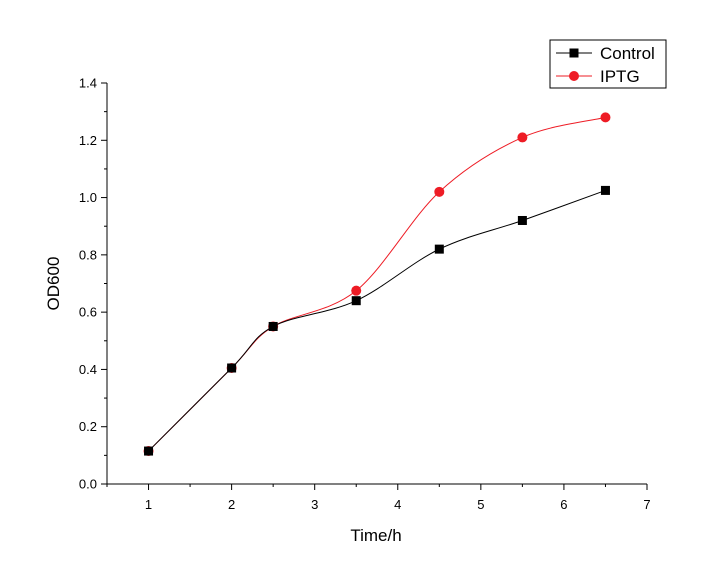 The height and width of the screenshot is (586, 707). Describe the element at coordinates (563, 504) in the screenshot. I see `x-tick-label: 6` at that location.